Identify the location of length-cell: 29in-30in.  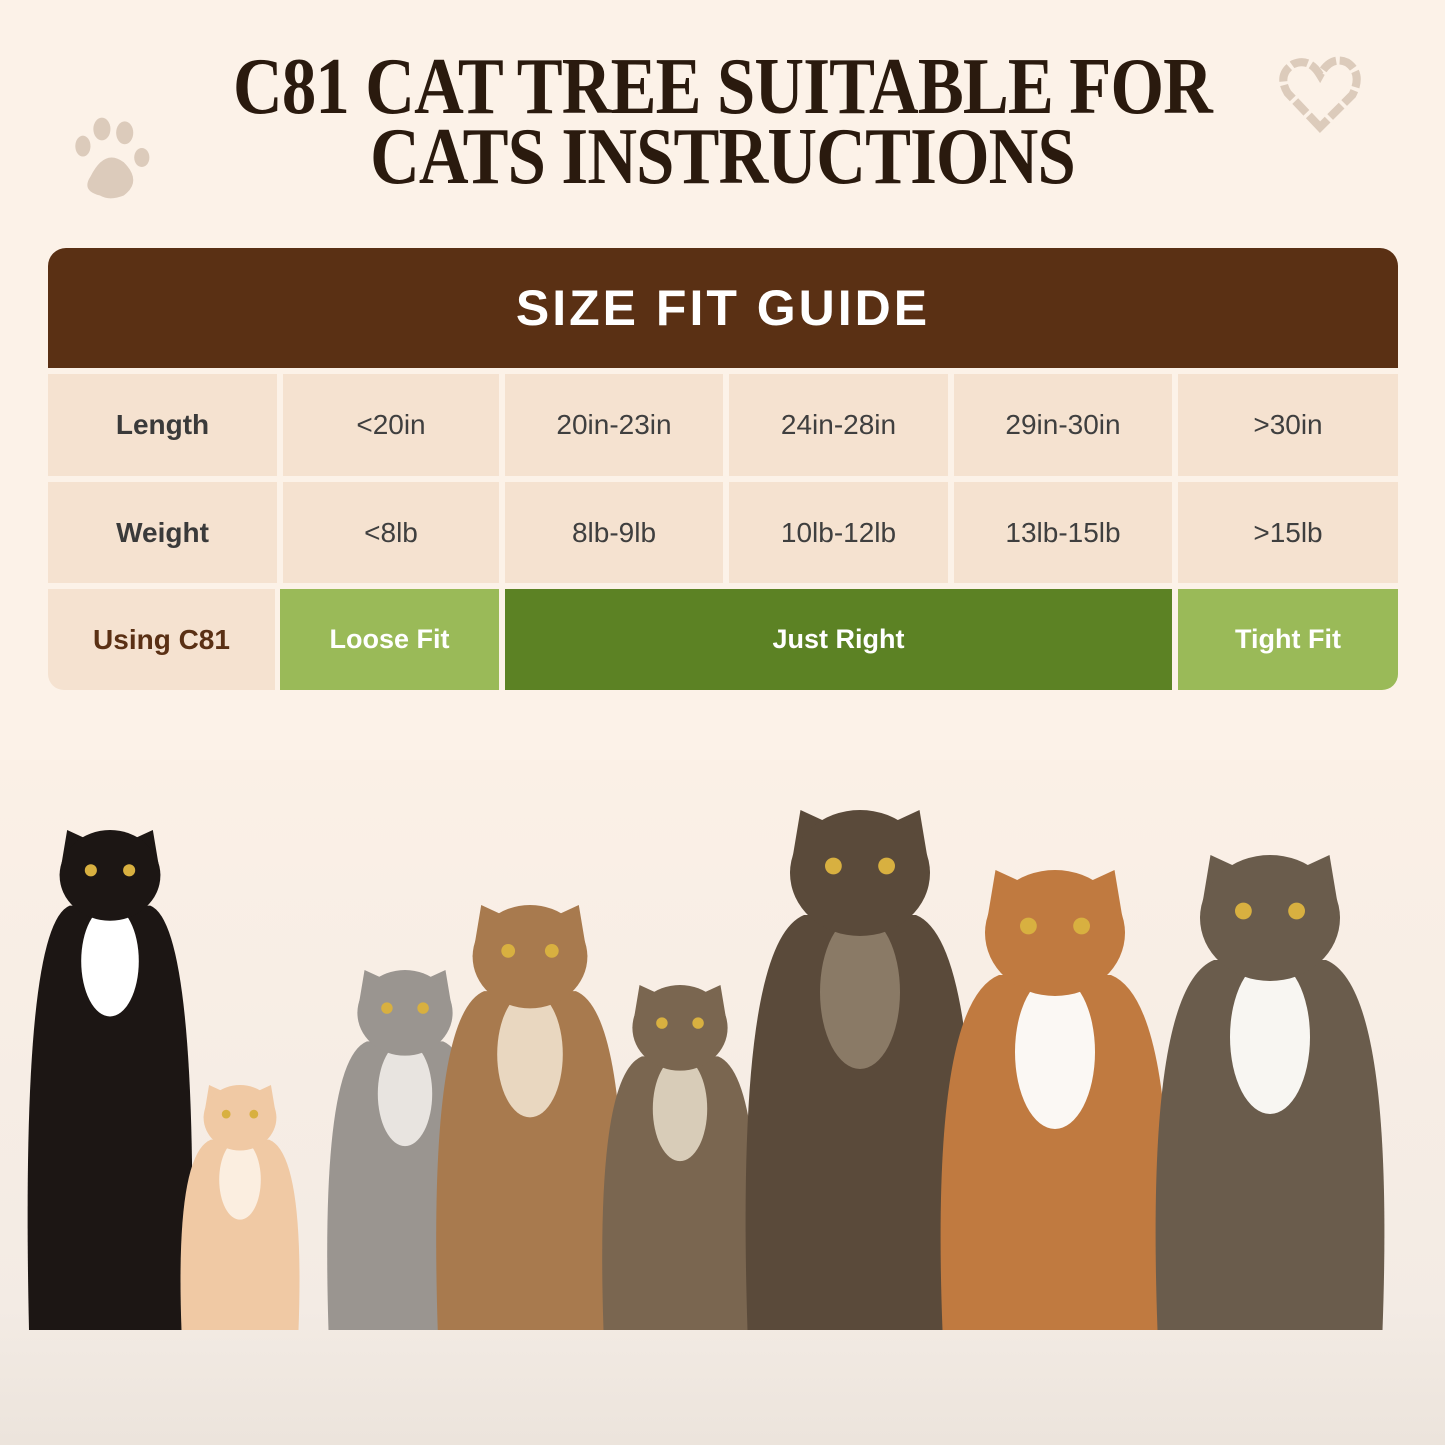
(1063, 425).